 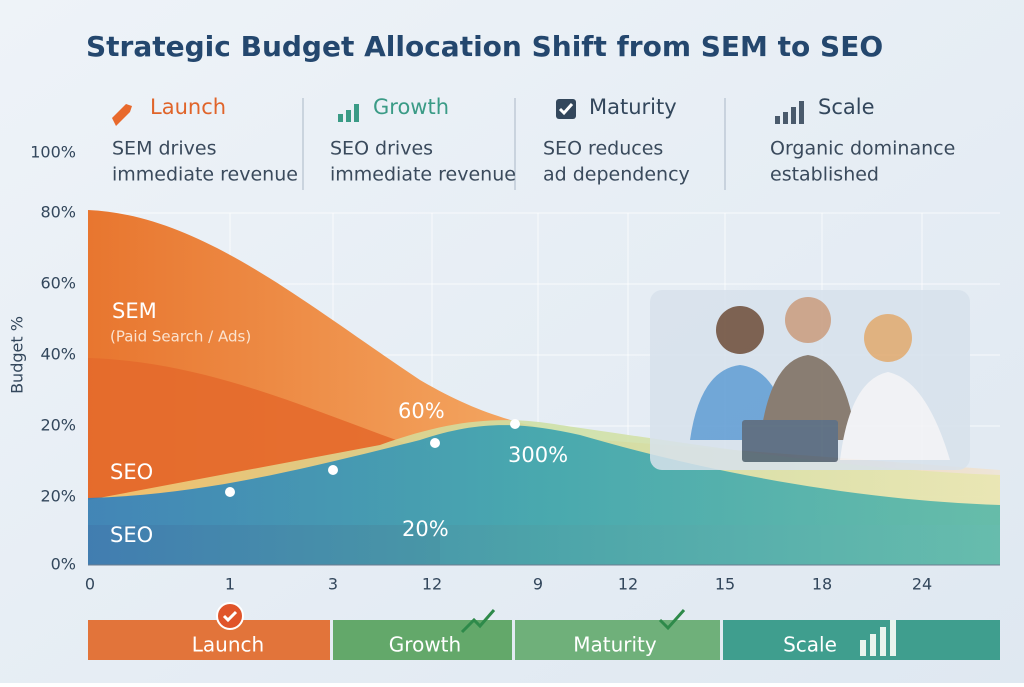 What do you see at coordinates (63, 564) in the screenshot?
I see `y-tick-label: 0%` at bounding box center [63, 564].